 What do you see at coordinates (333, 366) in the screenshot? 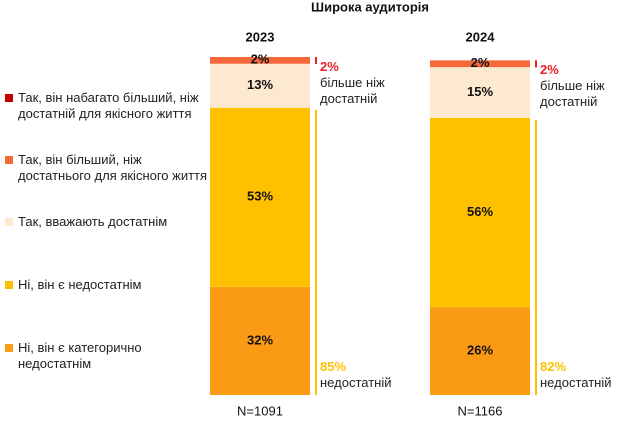
I see `annotation-value: 85%` at bounding box center [333, 366].